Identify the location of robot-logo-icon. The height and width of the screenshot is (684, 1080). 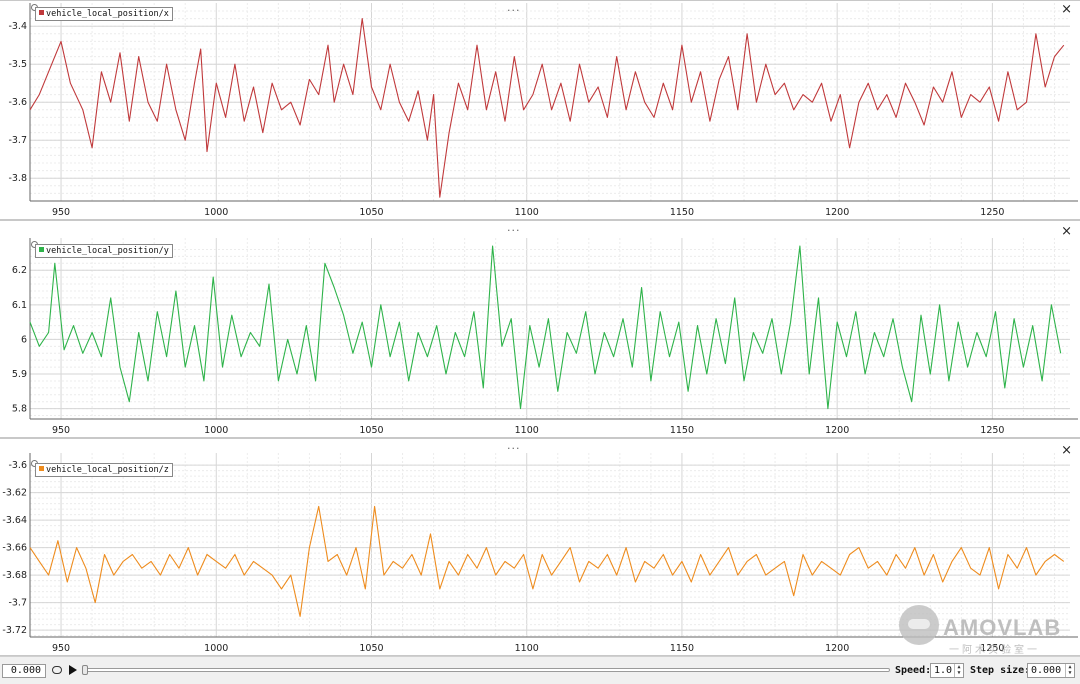
(919, 625).